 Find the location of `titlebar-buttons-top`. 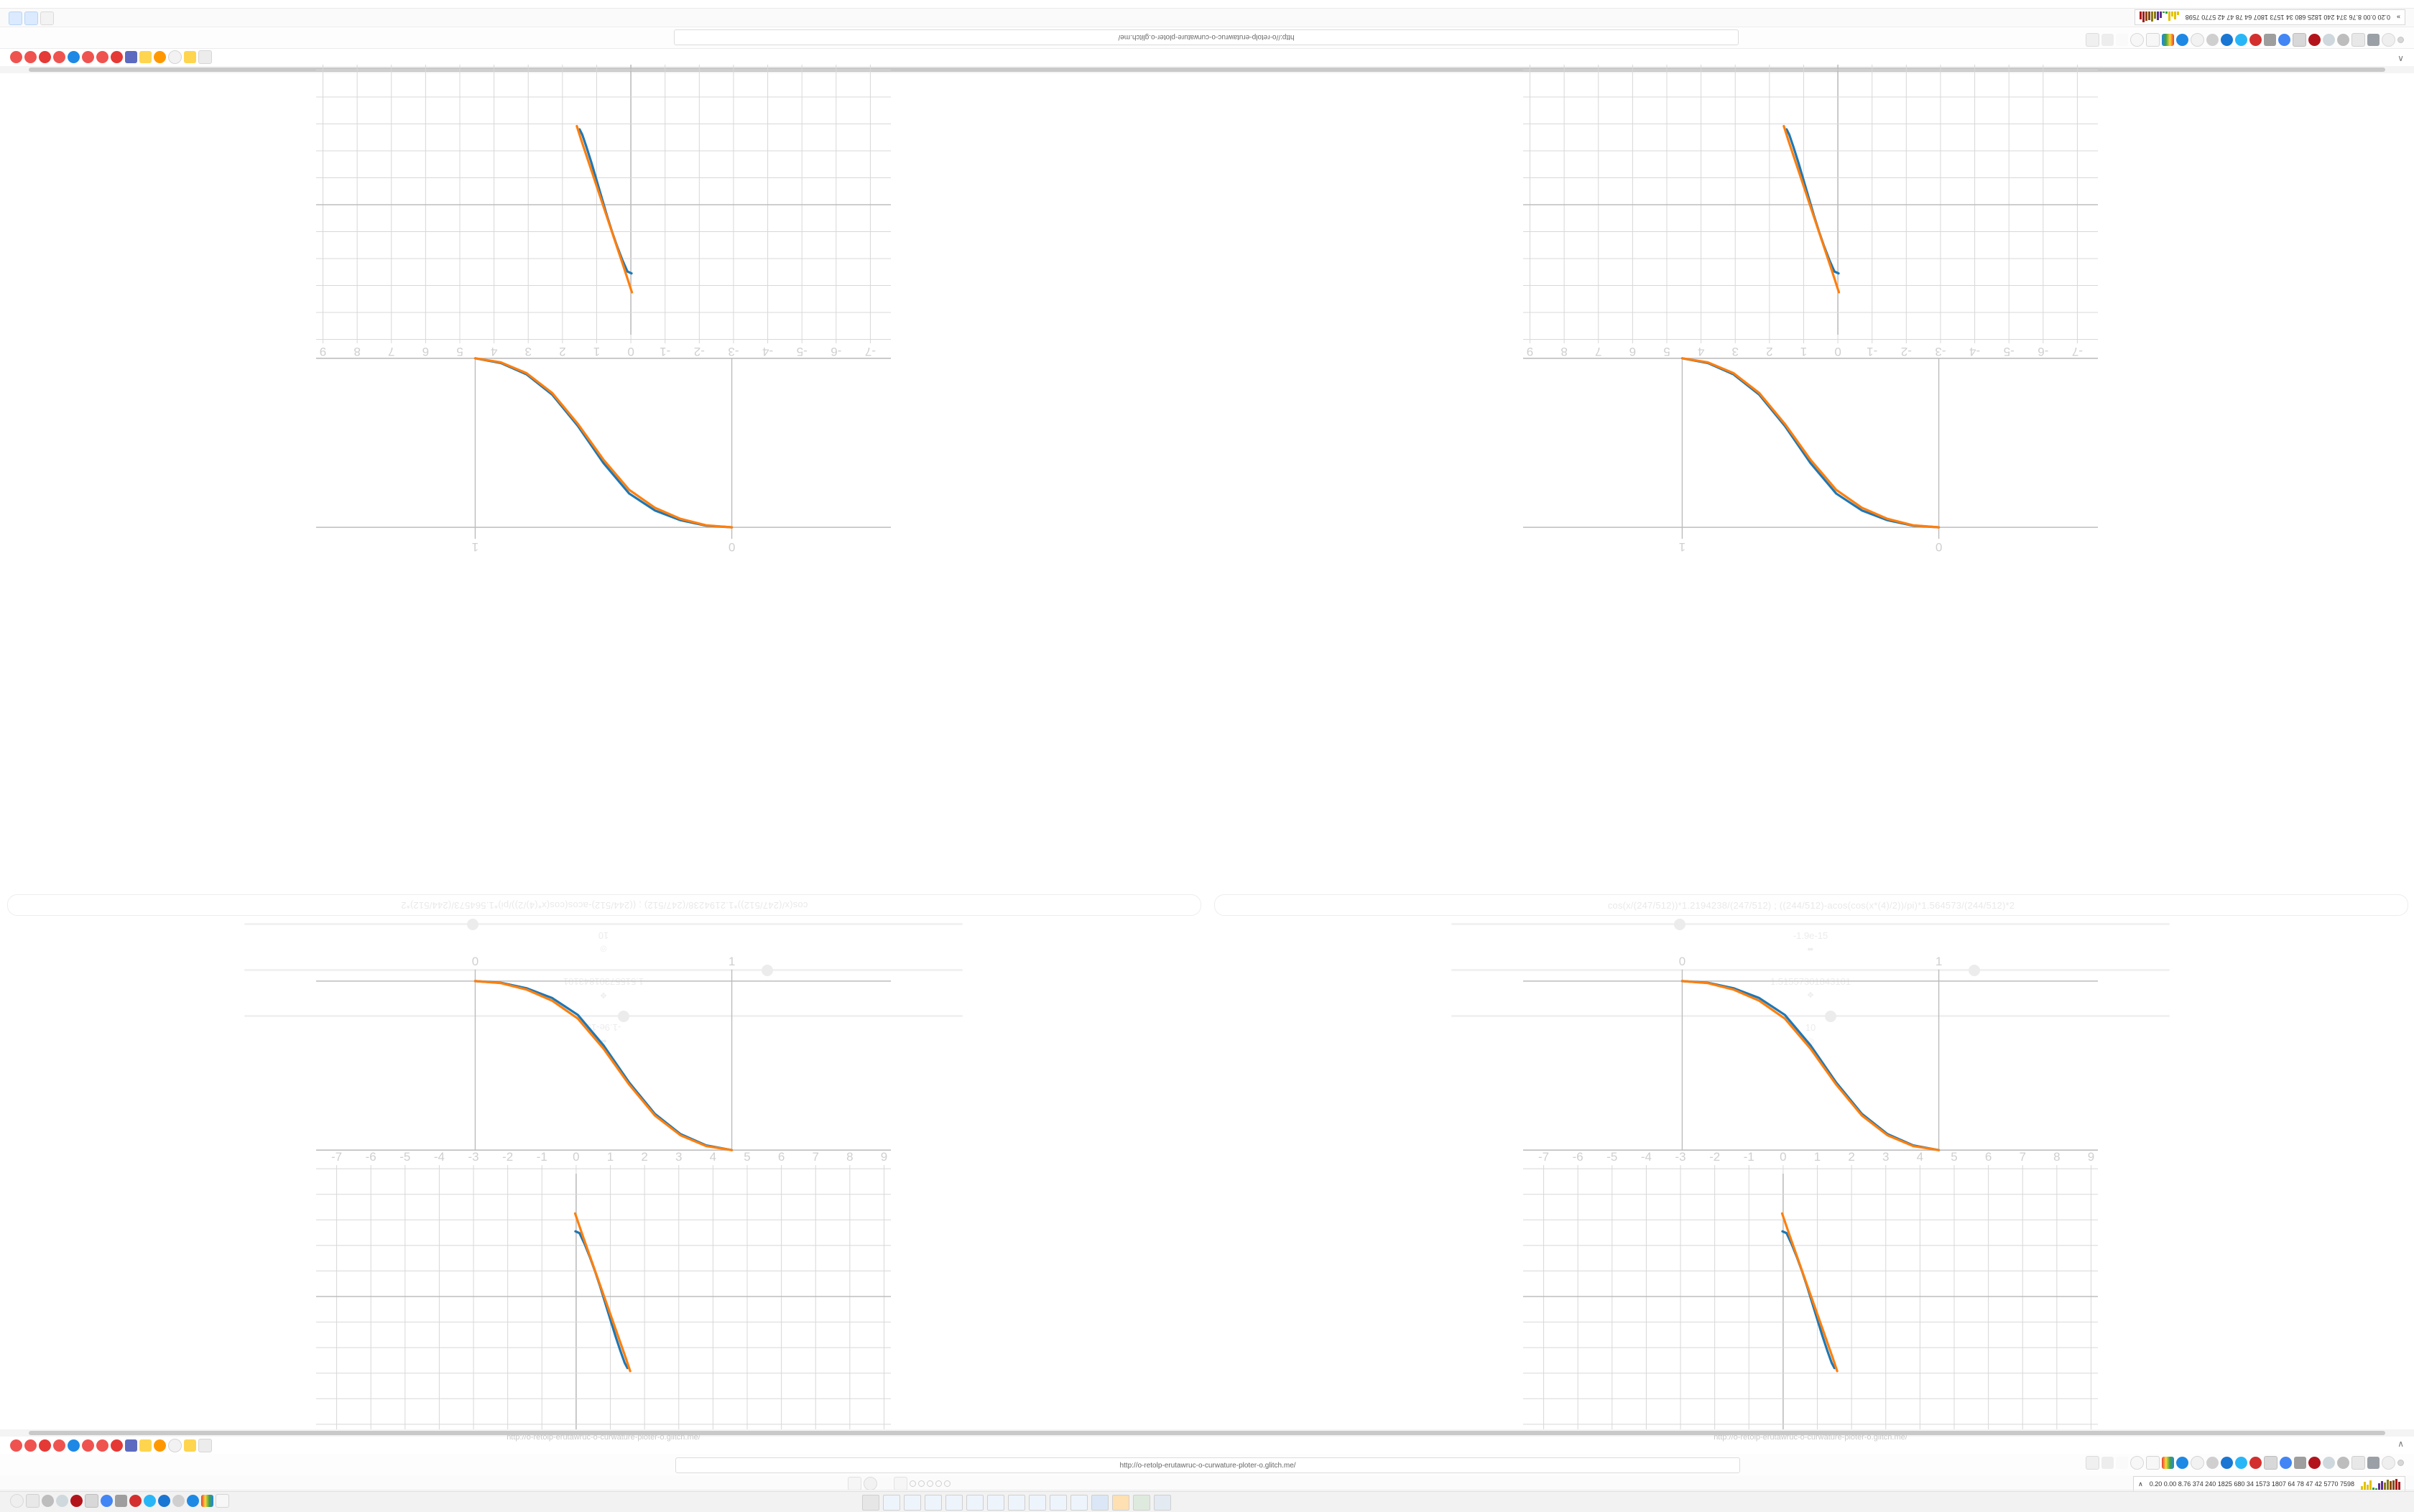

titlebar-buttons-top is located at coordinates (32, 18).